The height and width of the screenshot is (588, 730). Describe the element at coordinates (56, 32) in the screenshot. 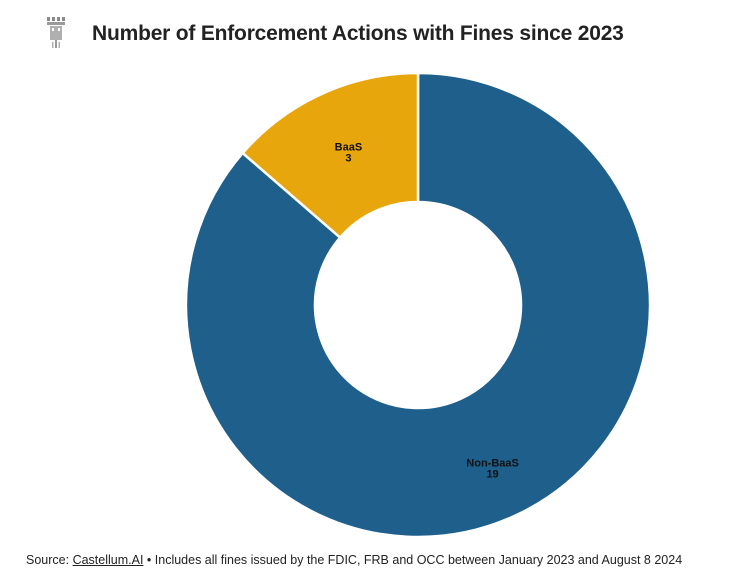

I see `castle-tower-icon` at that location.